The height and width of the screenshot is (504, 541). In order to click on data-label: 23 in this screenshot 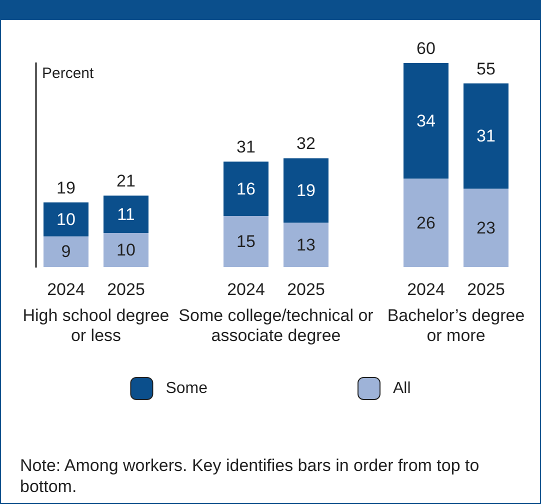, I will do `click(486, 228)`.